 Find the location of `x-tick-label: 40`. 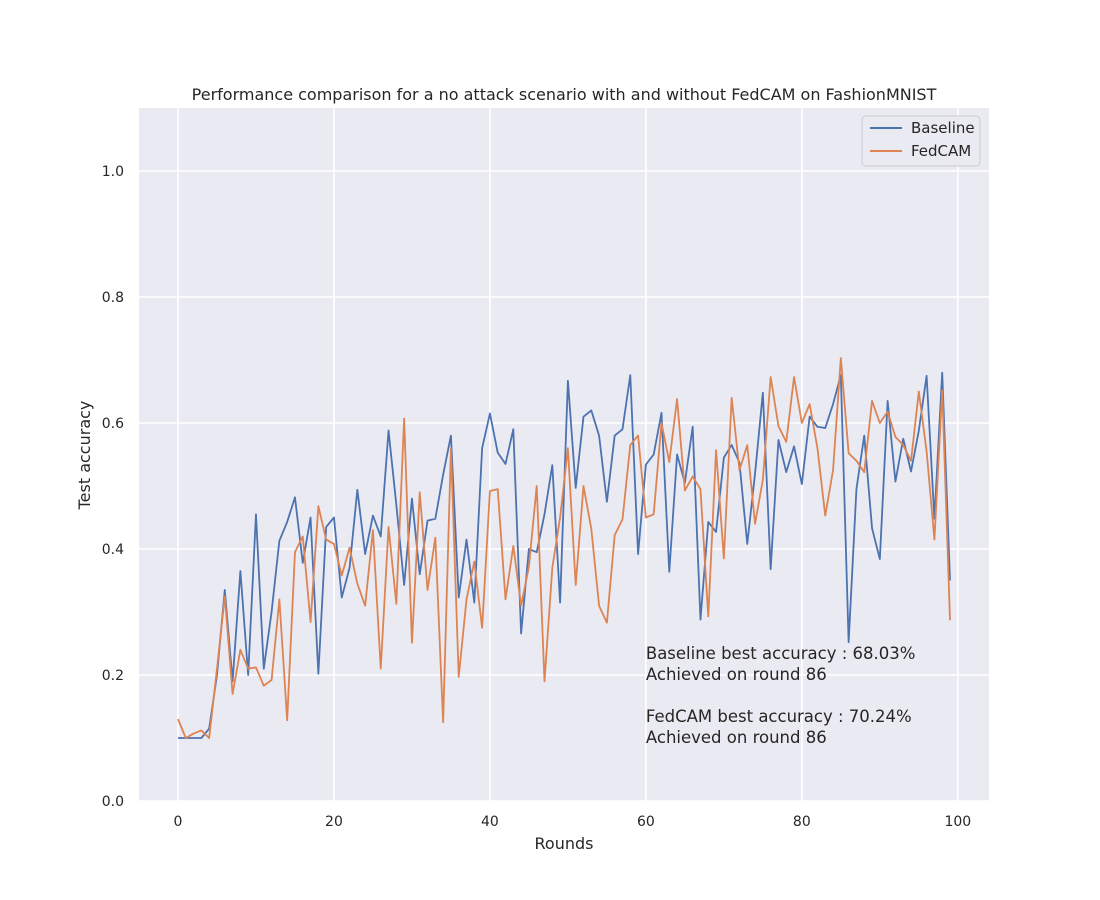

x-tick-label: 40 is located at coordinates (490, 822).